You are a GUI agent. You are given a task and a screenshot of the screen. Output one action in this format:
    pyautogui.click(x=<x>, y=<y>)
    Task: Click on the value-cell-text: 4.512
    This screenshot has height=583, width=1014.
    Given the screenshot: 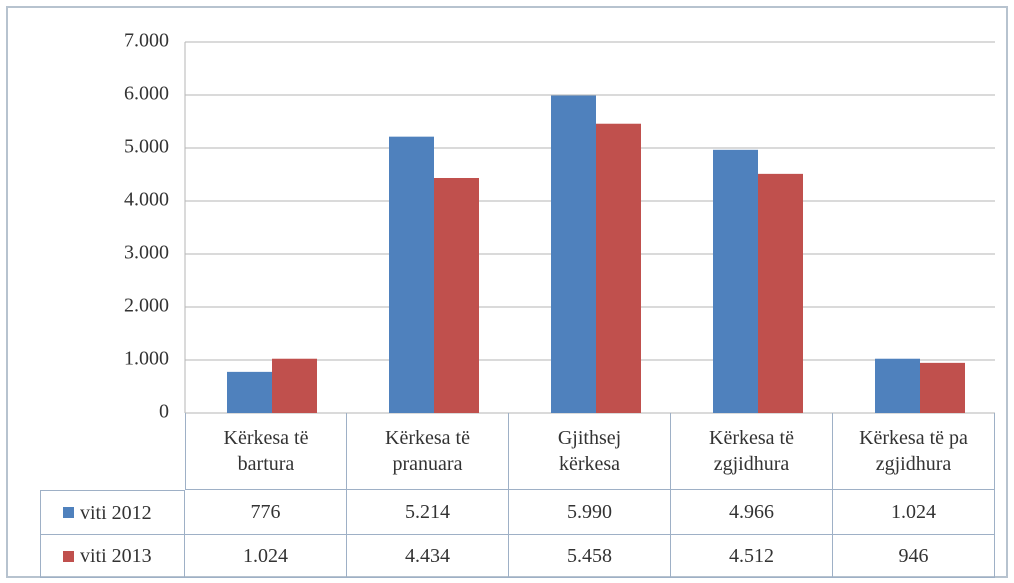 What is the action you would take?
    pyautogui.click(x=751, y=556)
    